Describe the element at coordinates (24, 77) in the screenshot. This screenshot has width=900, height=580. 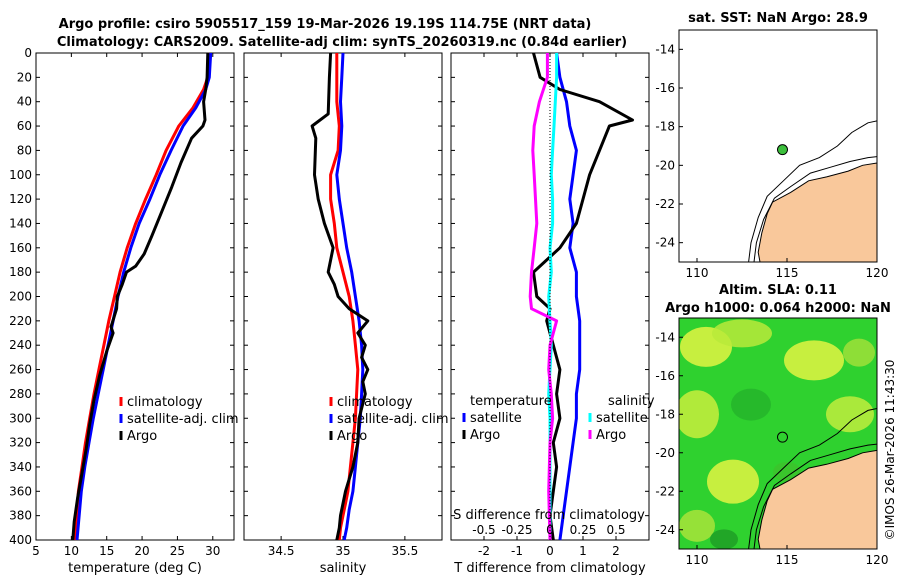
I see `ytick-label: 20` at that location.